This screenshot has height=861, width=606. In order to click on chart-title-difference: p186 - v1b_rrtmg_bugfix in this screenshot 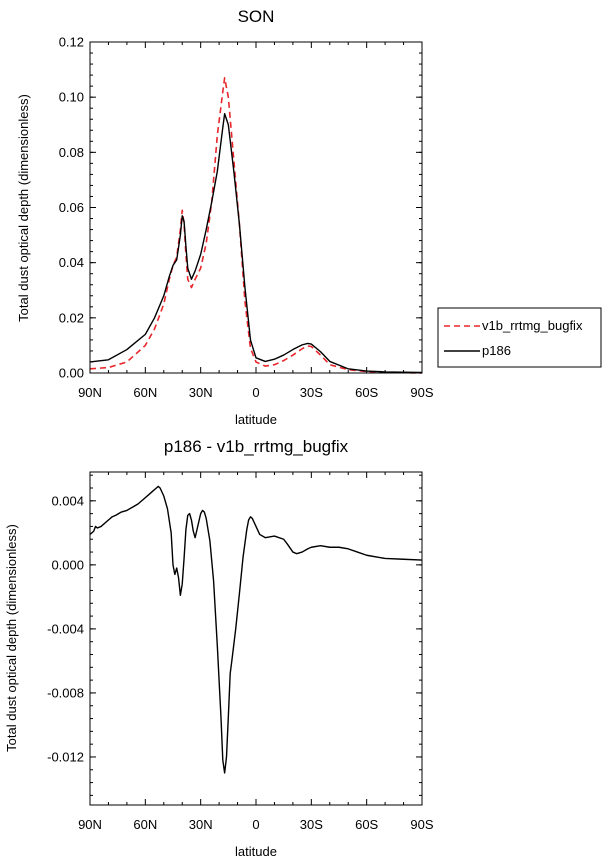, I will do `click(256, 446)`.